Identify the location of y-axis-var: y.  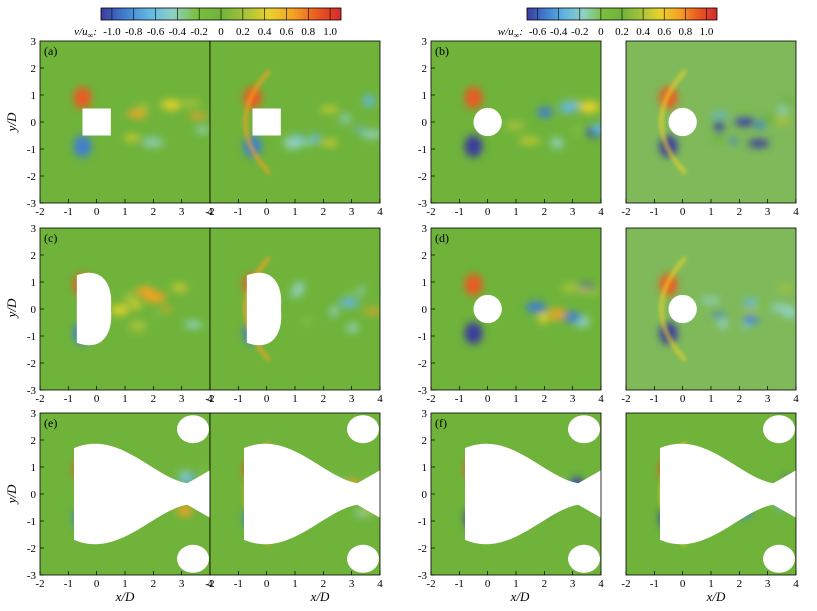
(11, 315).